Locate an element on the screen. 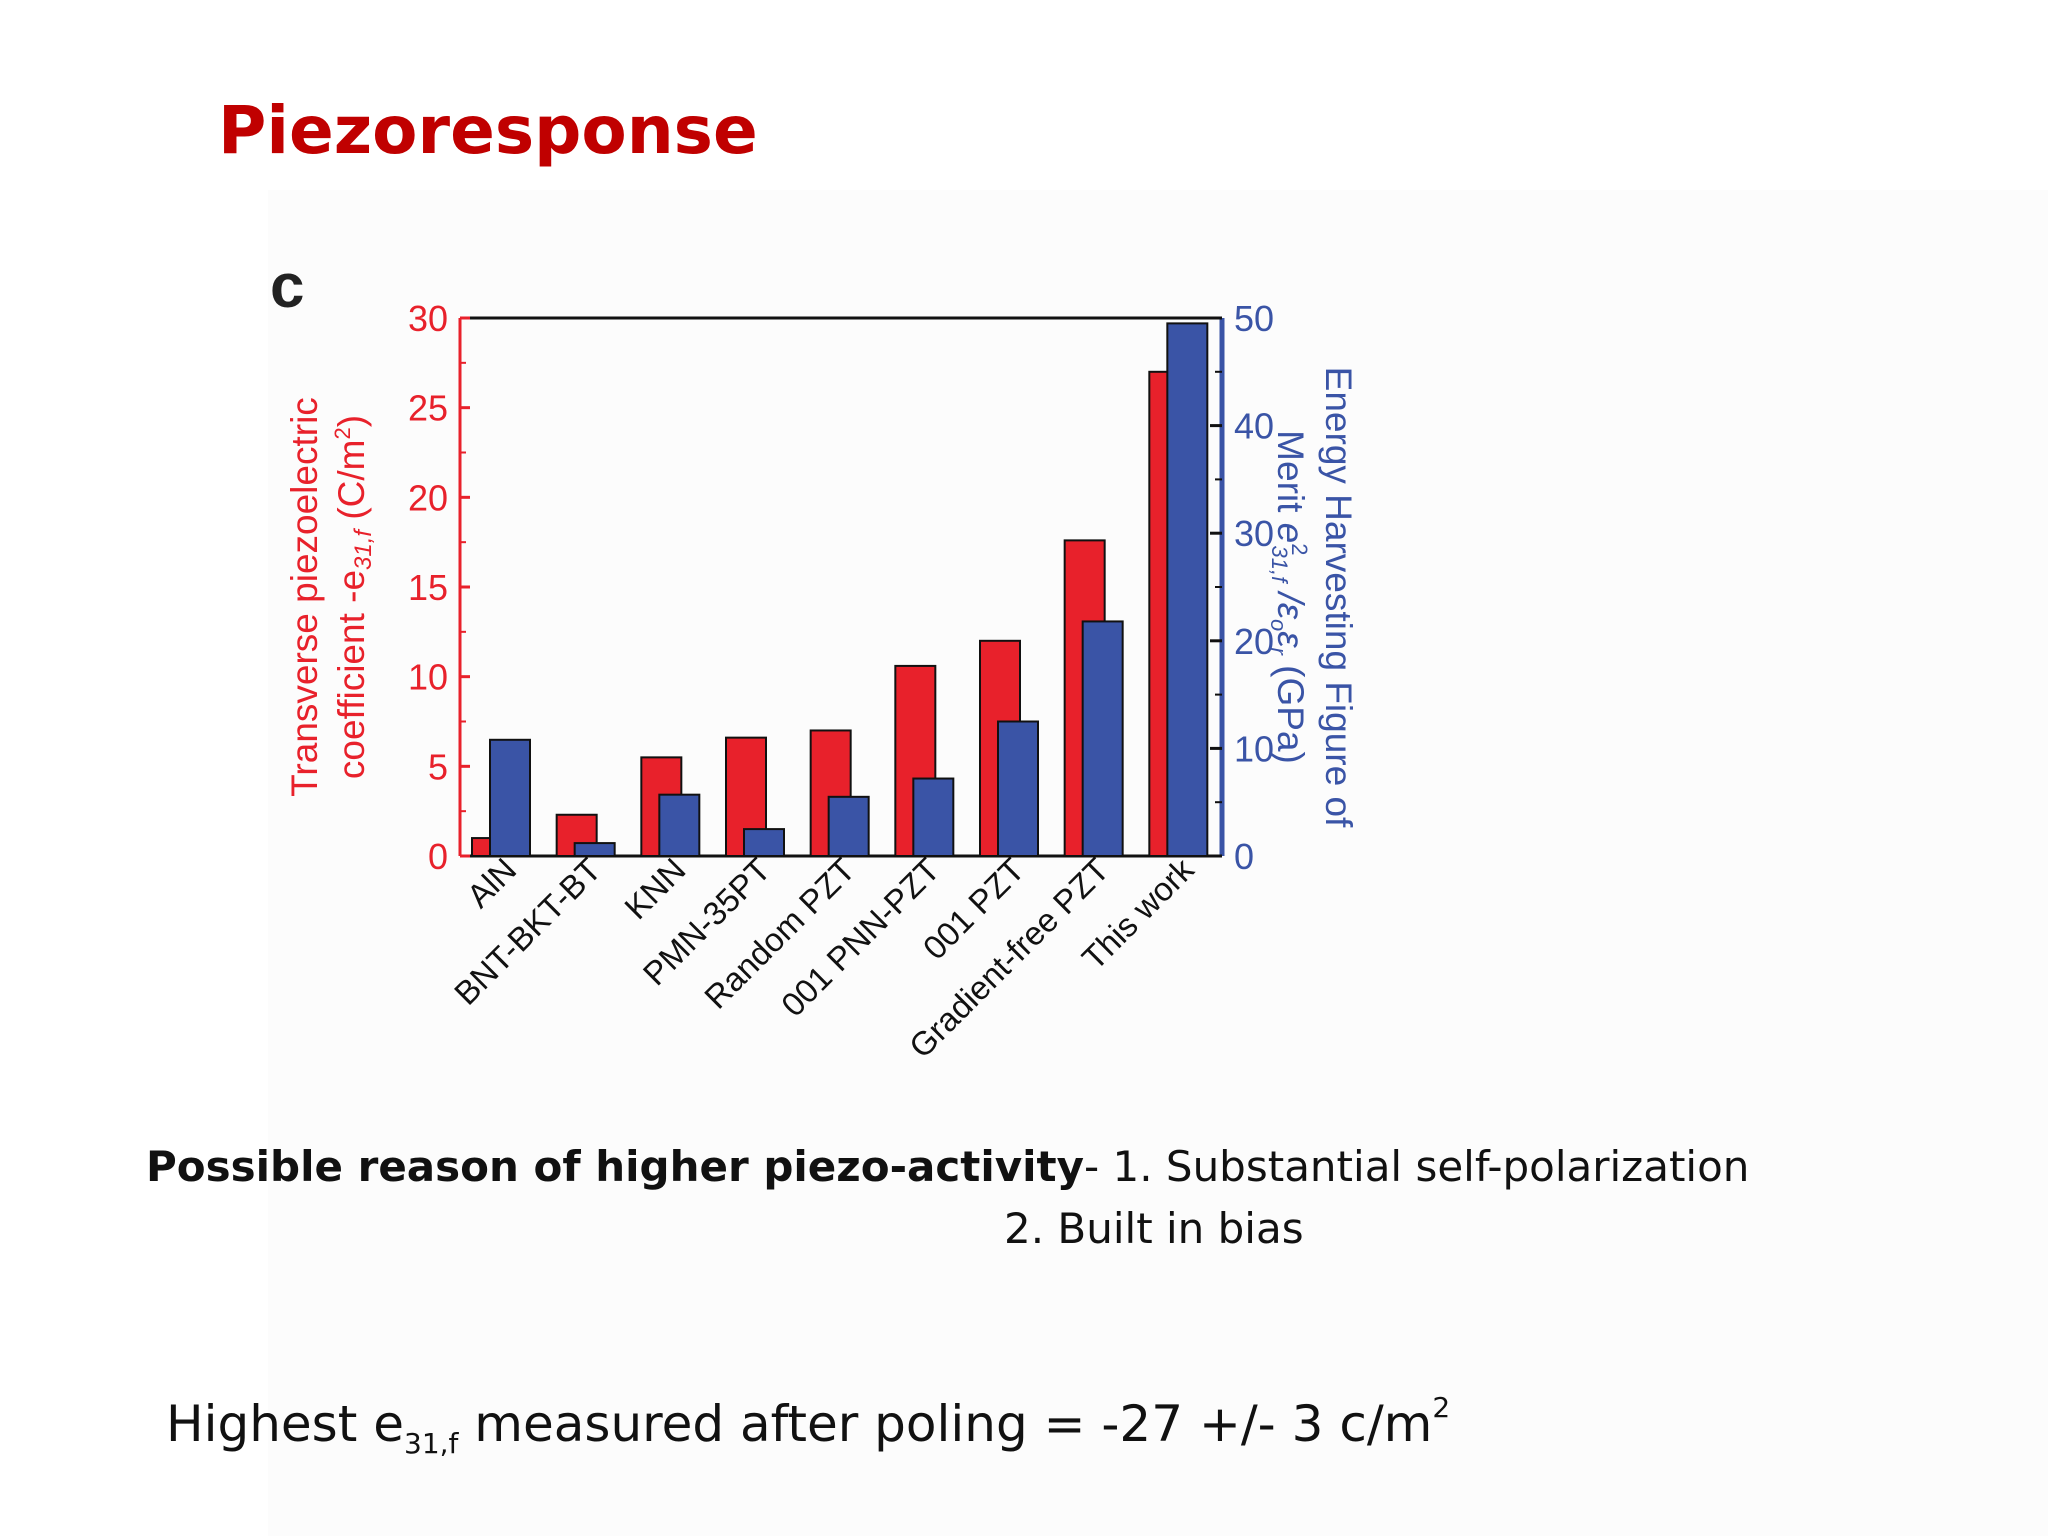  highest-prefix: Highest e is located at coordinates (285, 1424).